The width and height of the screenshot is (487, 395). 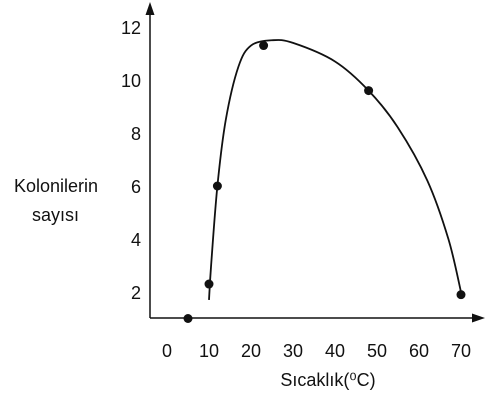 What do you see at coordinates (377, 351) in the screenshot?
I see `x-tick-label: 50` at bounding box center [377, 351].